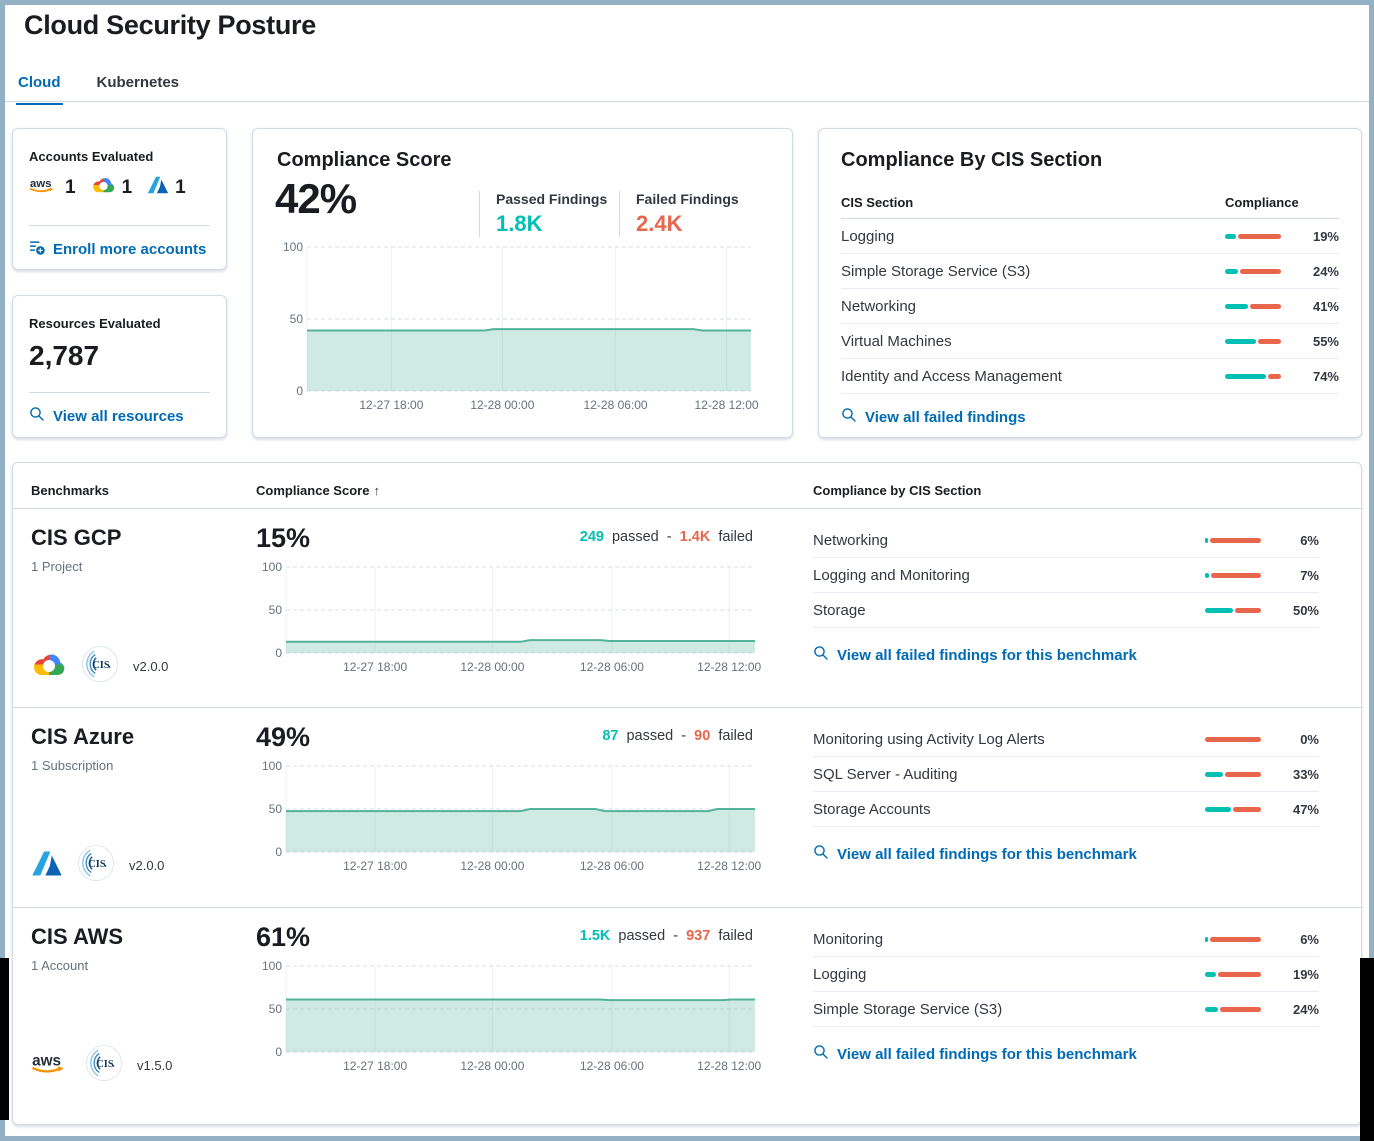  What do you see at coordinates (375, 866) in the screenshot?
I see `x-axis-tick-label: 12-27 18:00` at bounding box center [375, 866].